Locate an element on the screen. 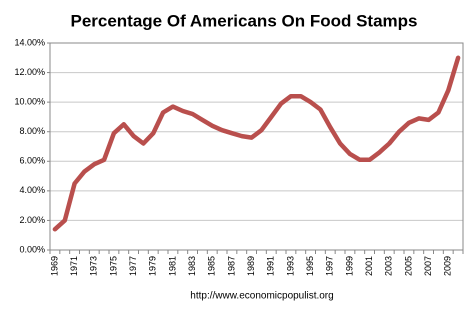 The width and height of the screenshot is (474, 316). x-tick-label: 2001 is located at coordinates (369, 266).